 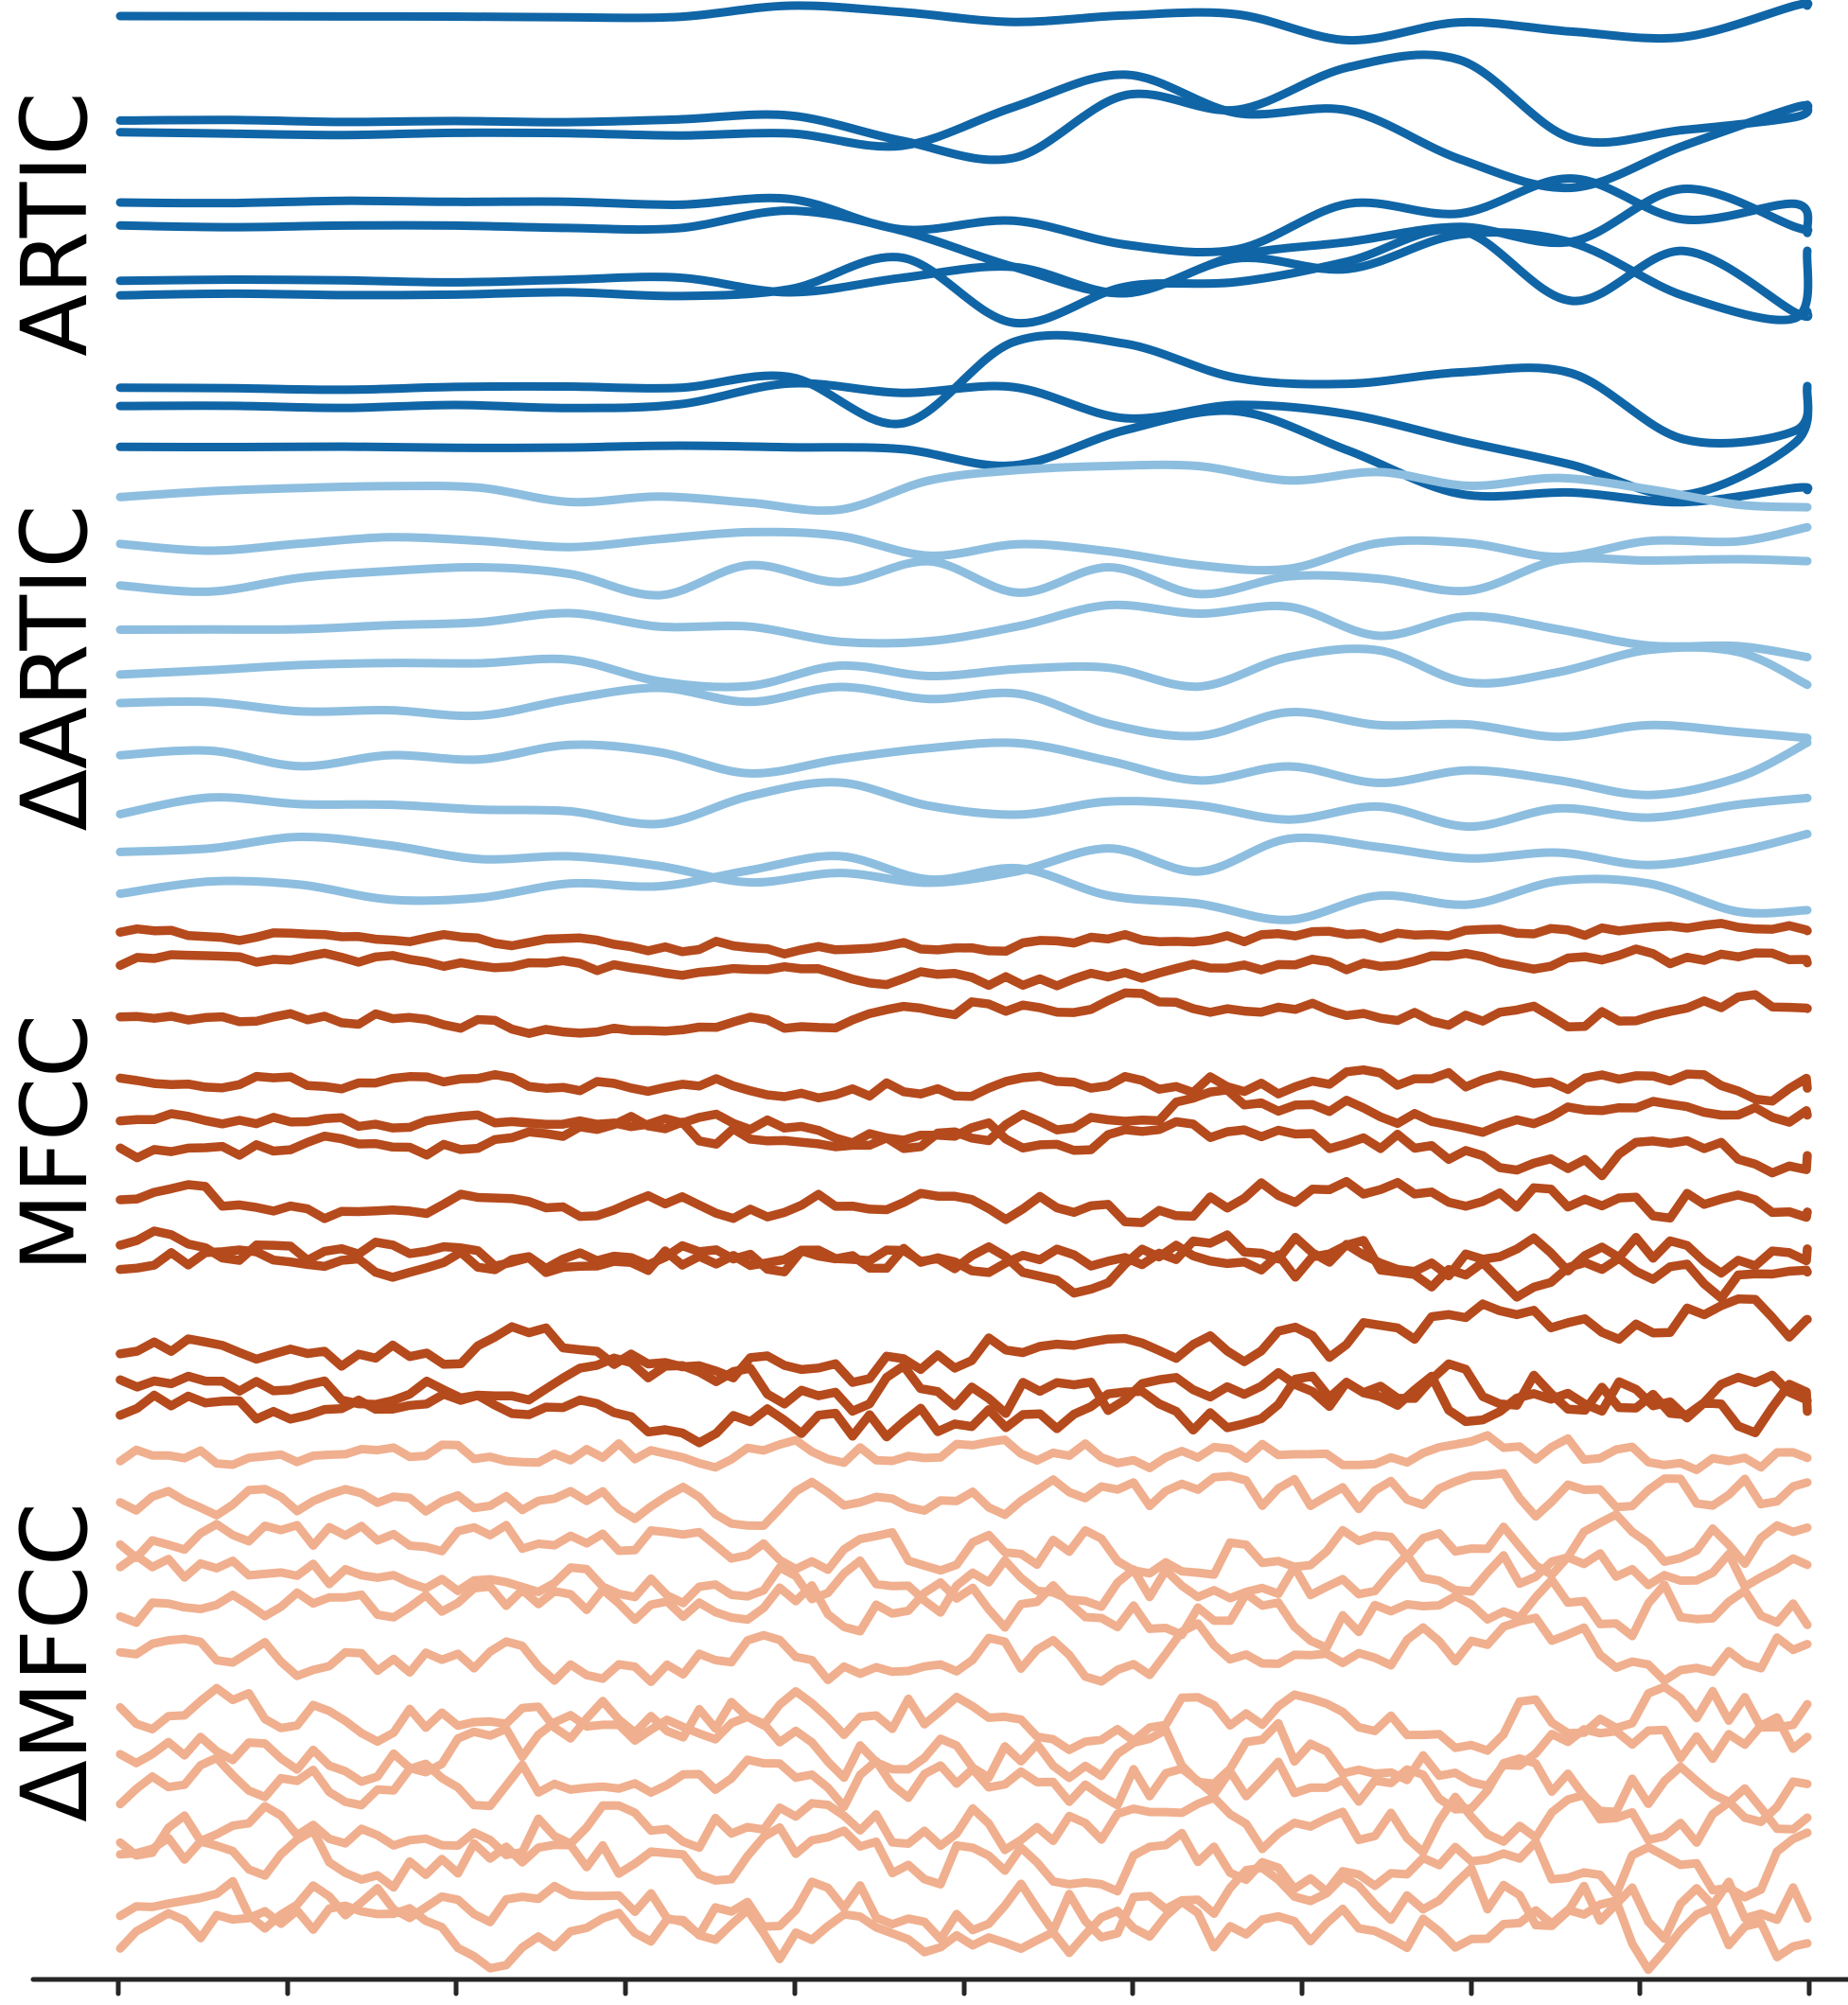 I want to click on group-label-delta-mfcc: ΔMFCC, so click(x=55, y=1662).